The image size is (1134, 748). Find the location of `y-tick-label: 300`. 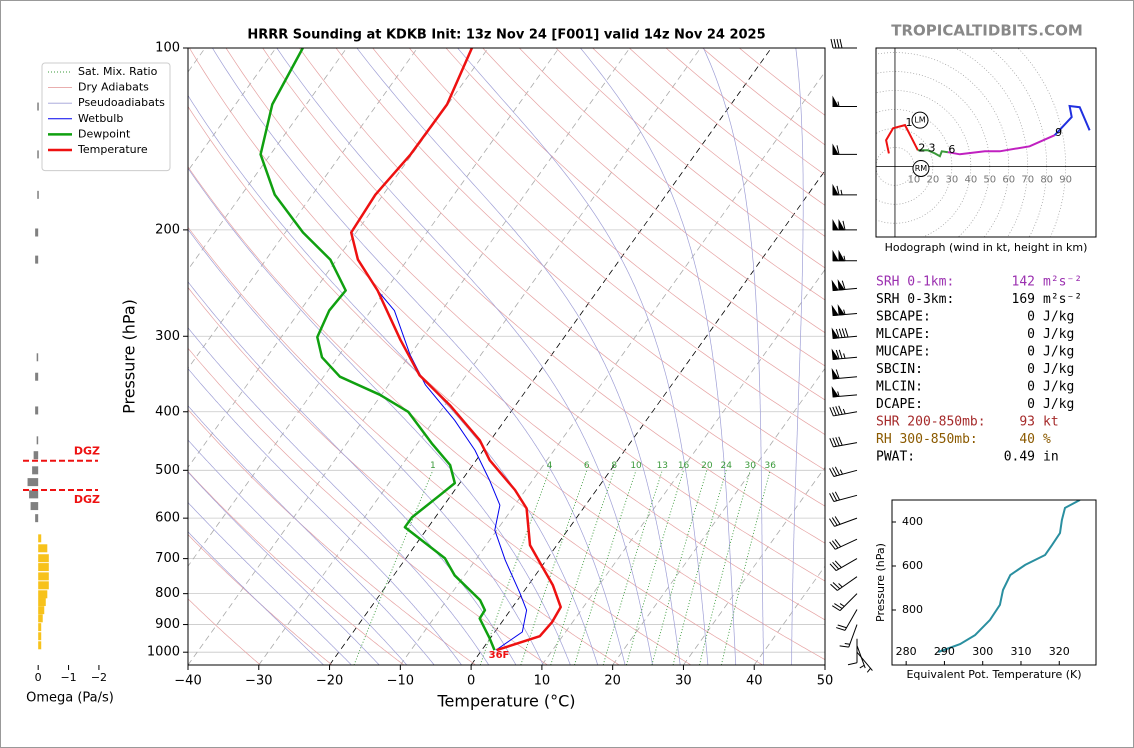

y-tick-label: 300 is located at coordinates (167, 336).